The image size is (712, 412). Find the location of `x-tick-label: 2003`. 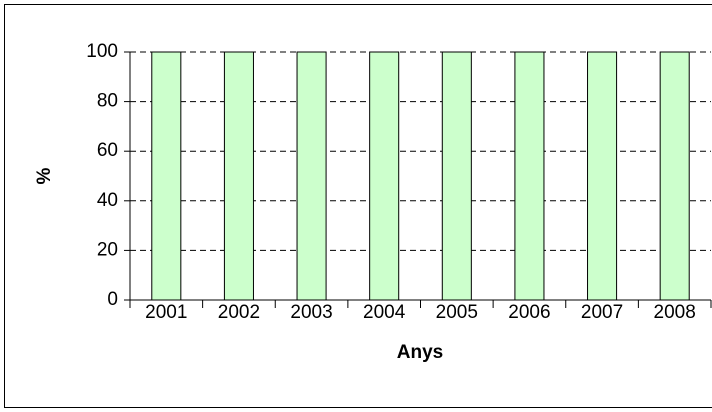

x-tick-label: 2003 is located at coordinates (311, 312).